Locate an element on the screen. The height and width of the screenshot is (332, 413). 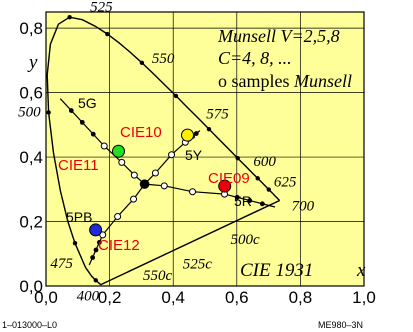
footer-right: ME980–3N is located at coordinates (340, 325).